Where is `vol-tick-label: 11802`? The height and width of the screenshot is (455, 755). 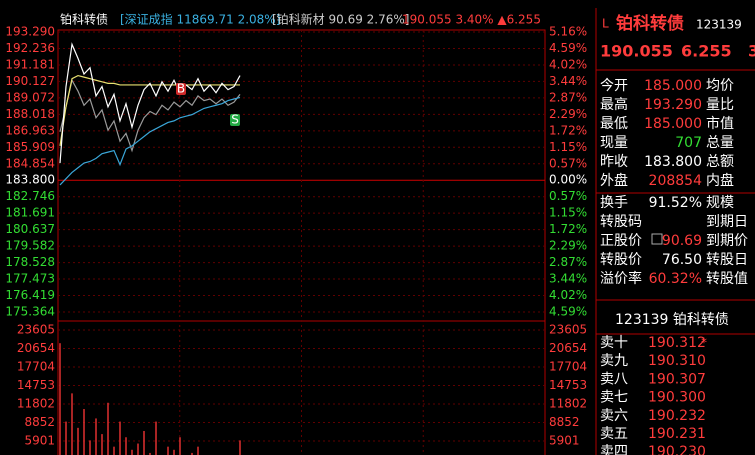
vol-tick-label: 11802 is located at coordinates (36, 404).